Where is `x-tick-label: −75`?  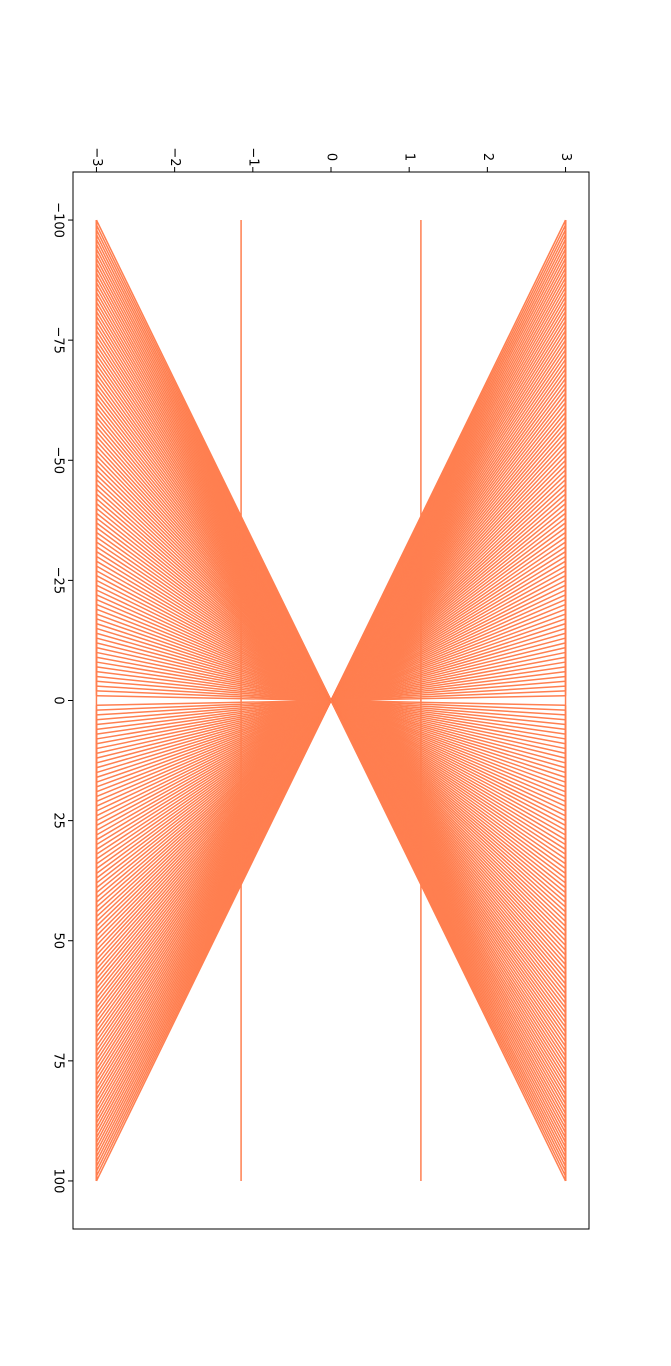 x-tick-label: −75 is located at coordinates (58, 339).